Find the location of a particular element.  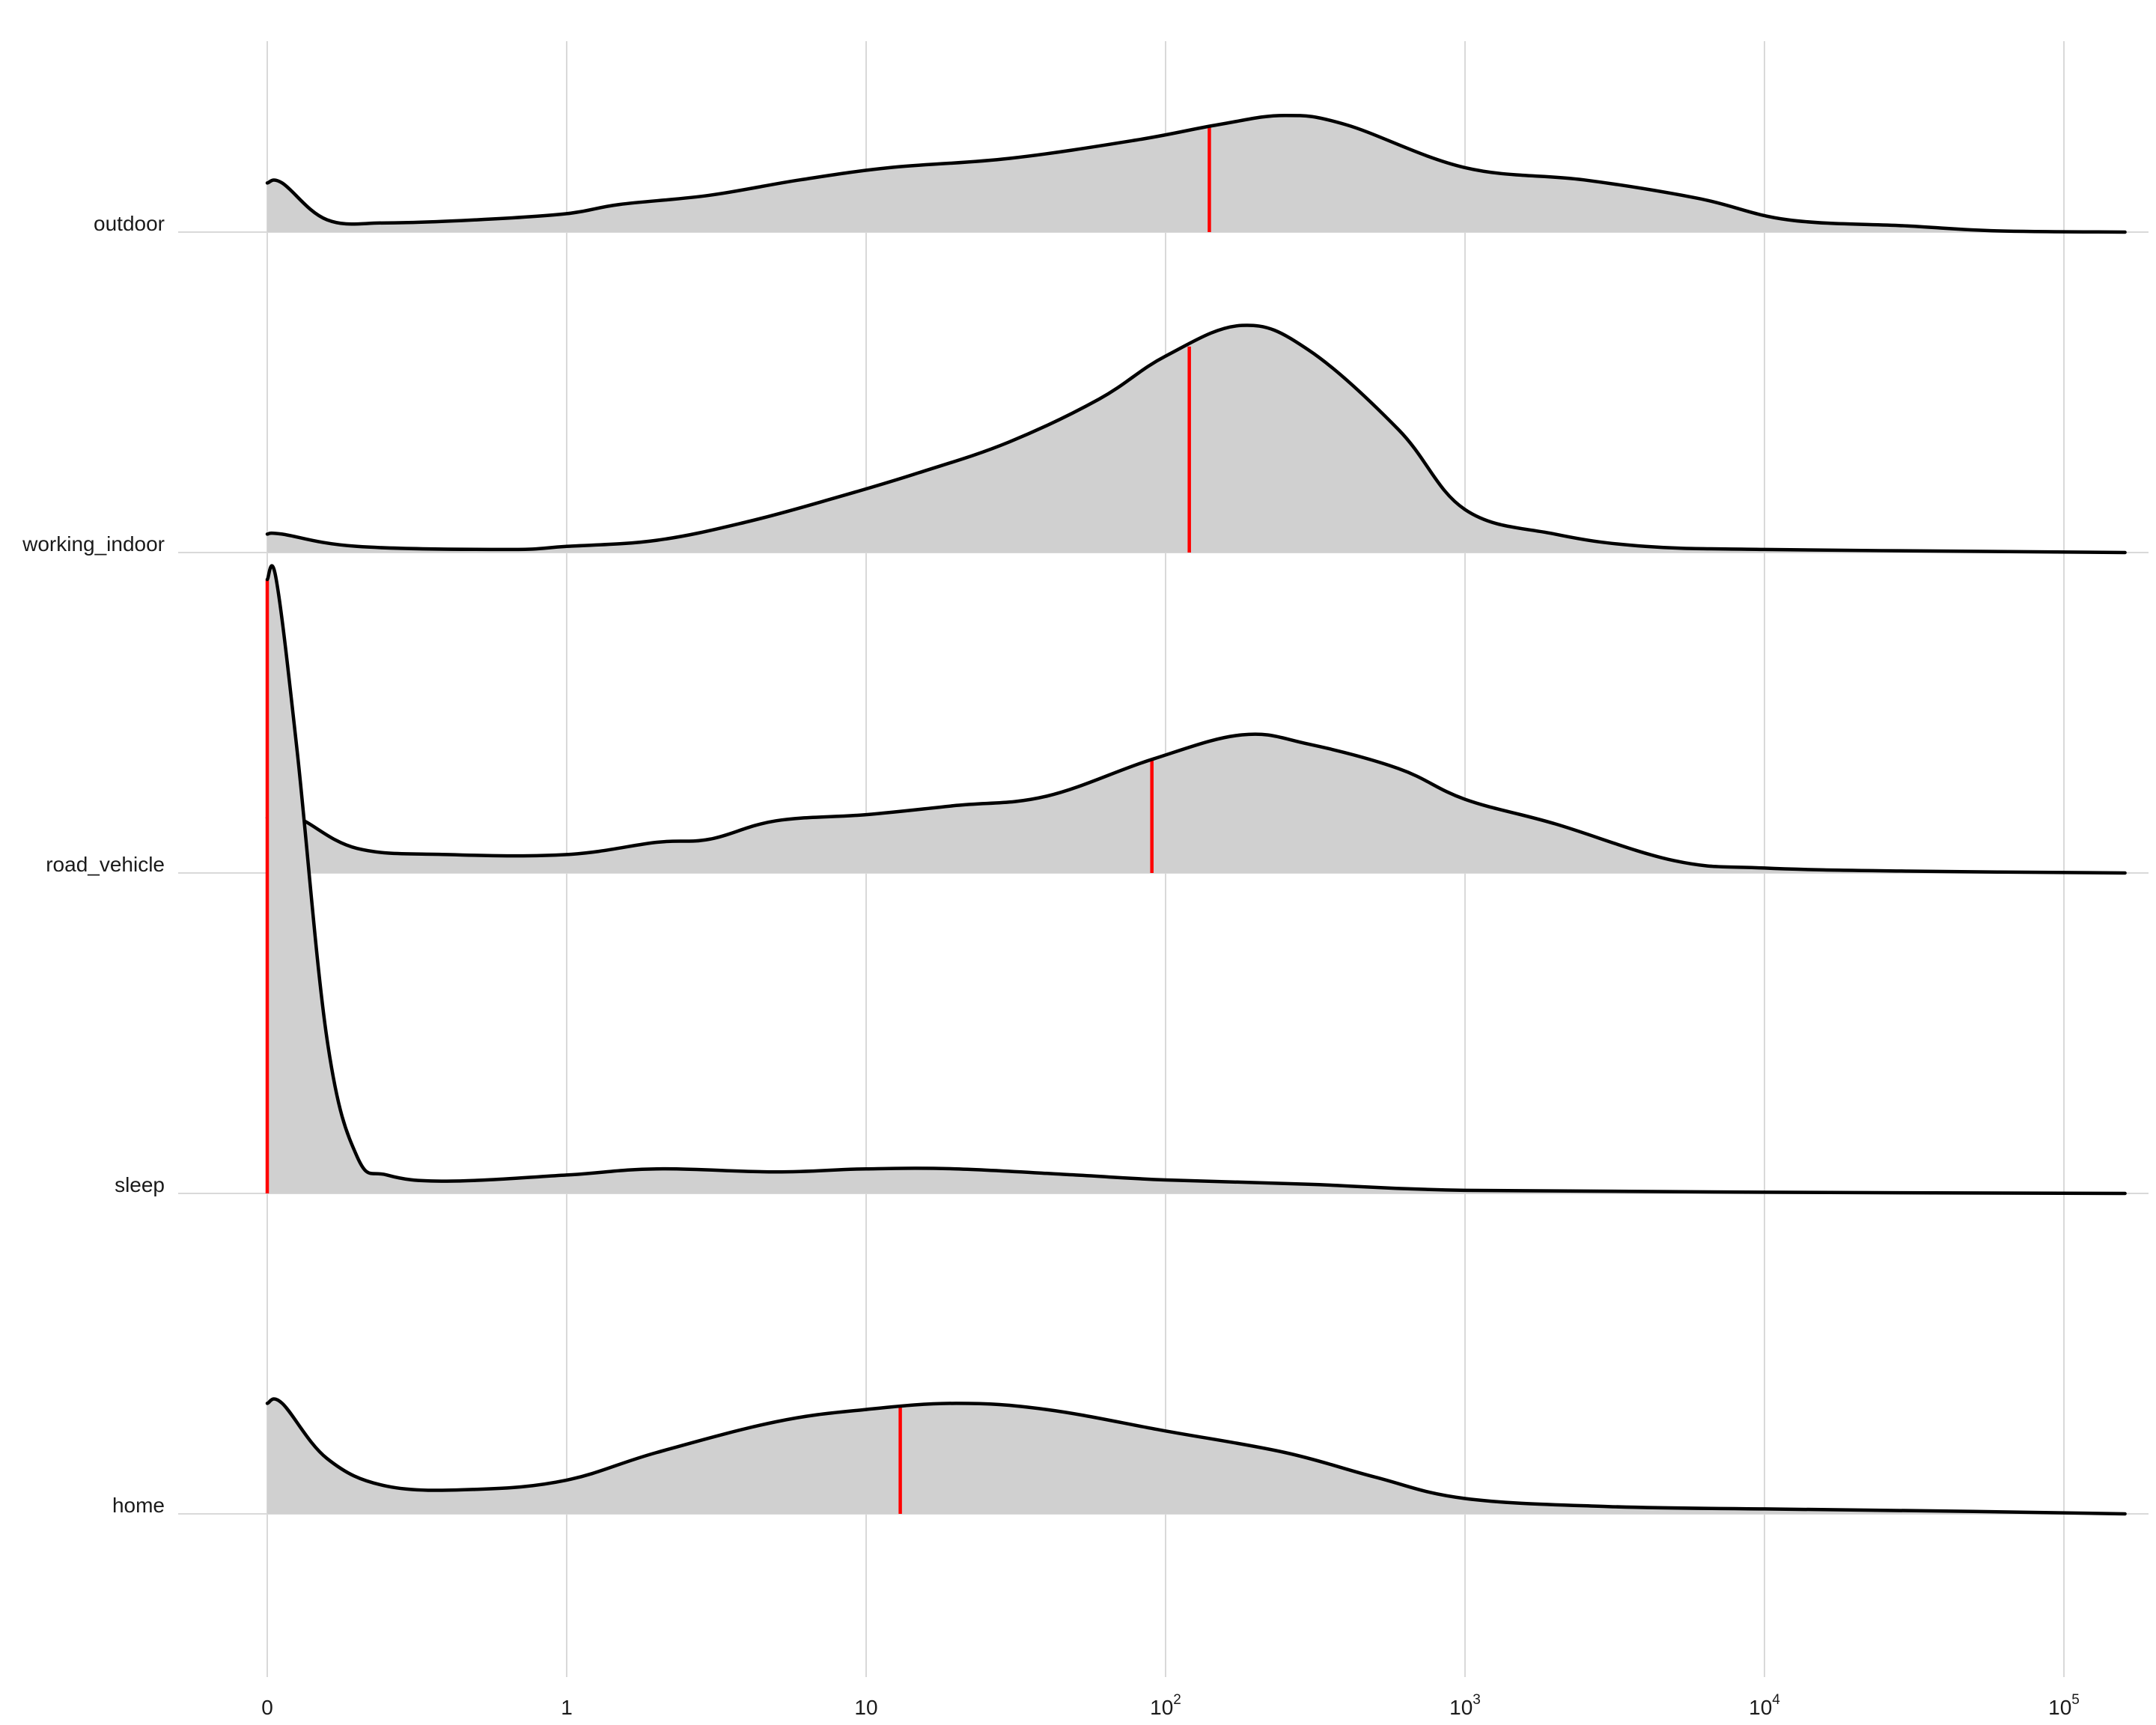

ridge-line-outdoor is located at coordinates (1196, 173).